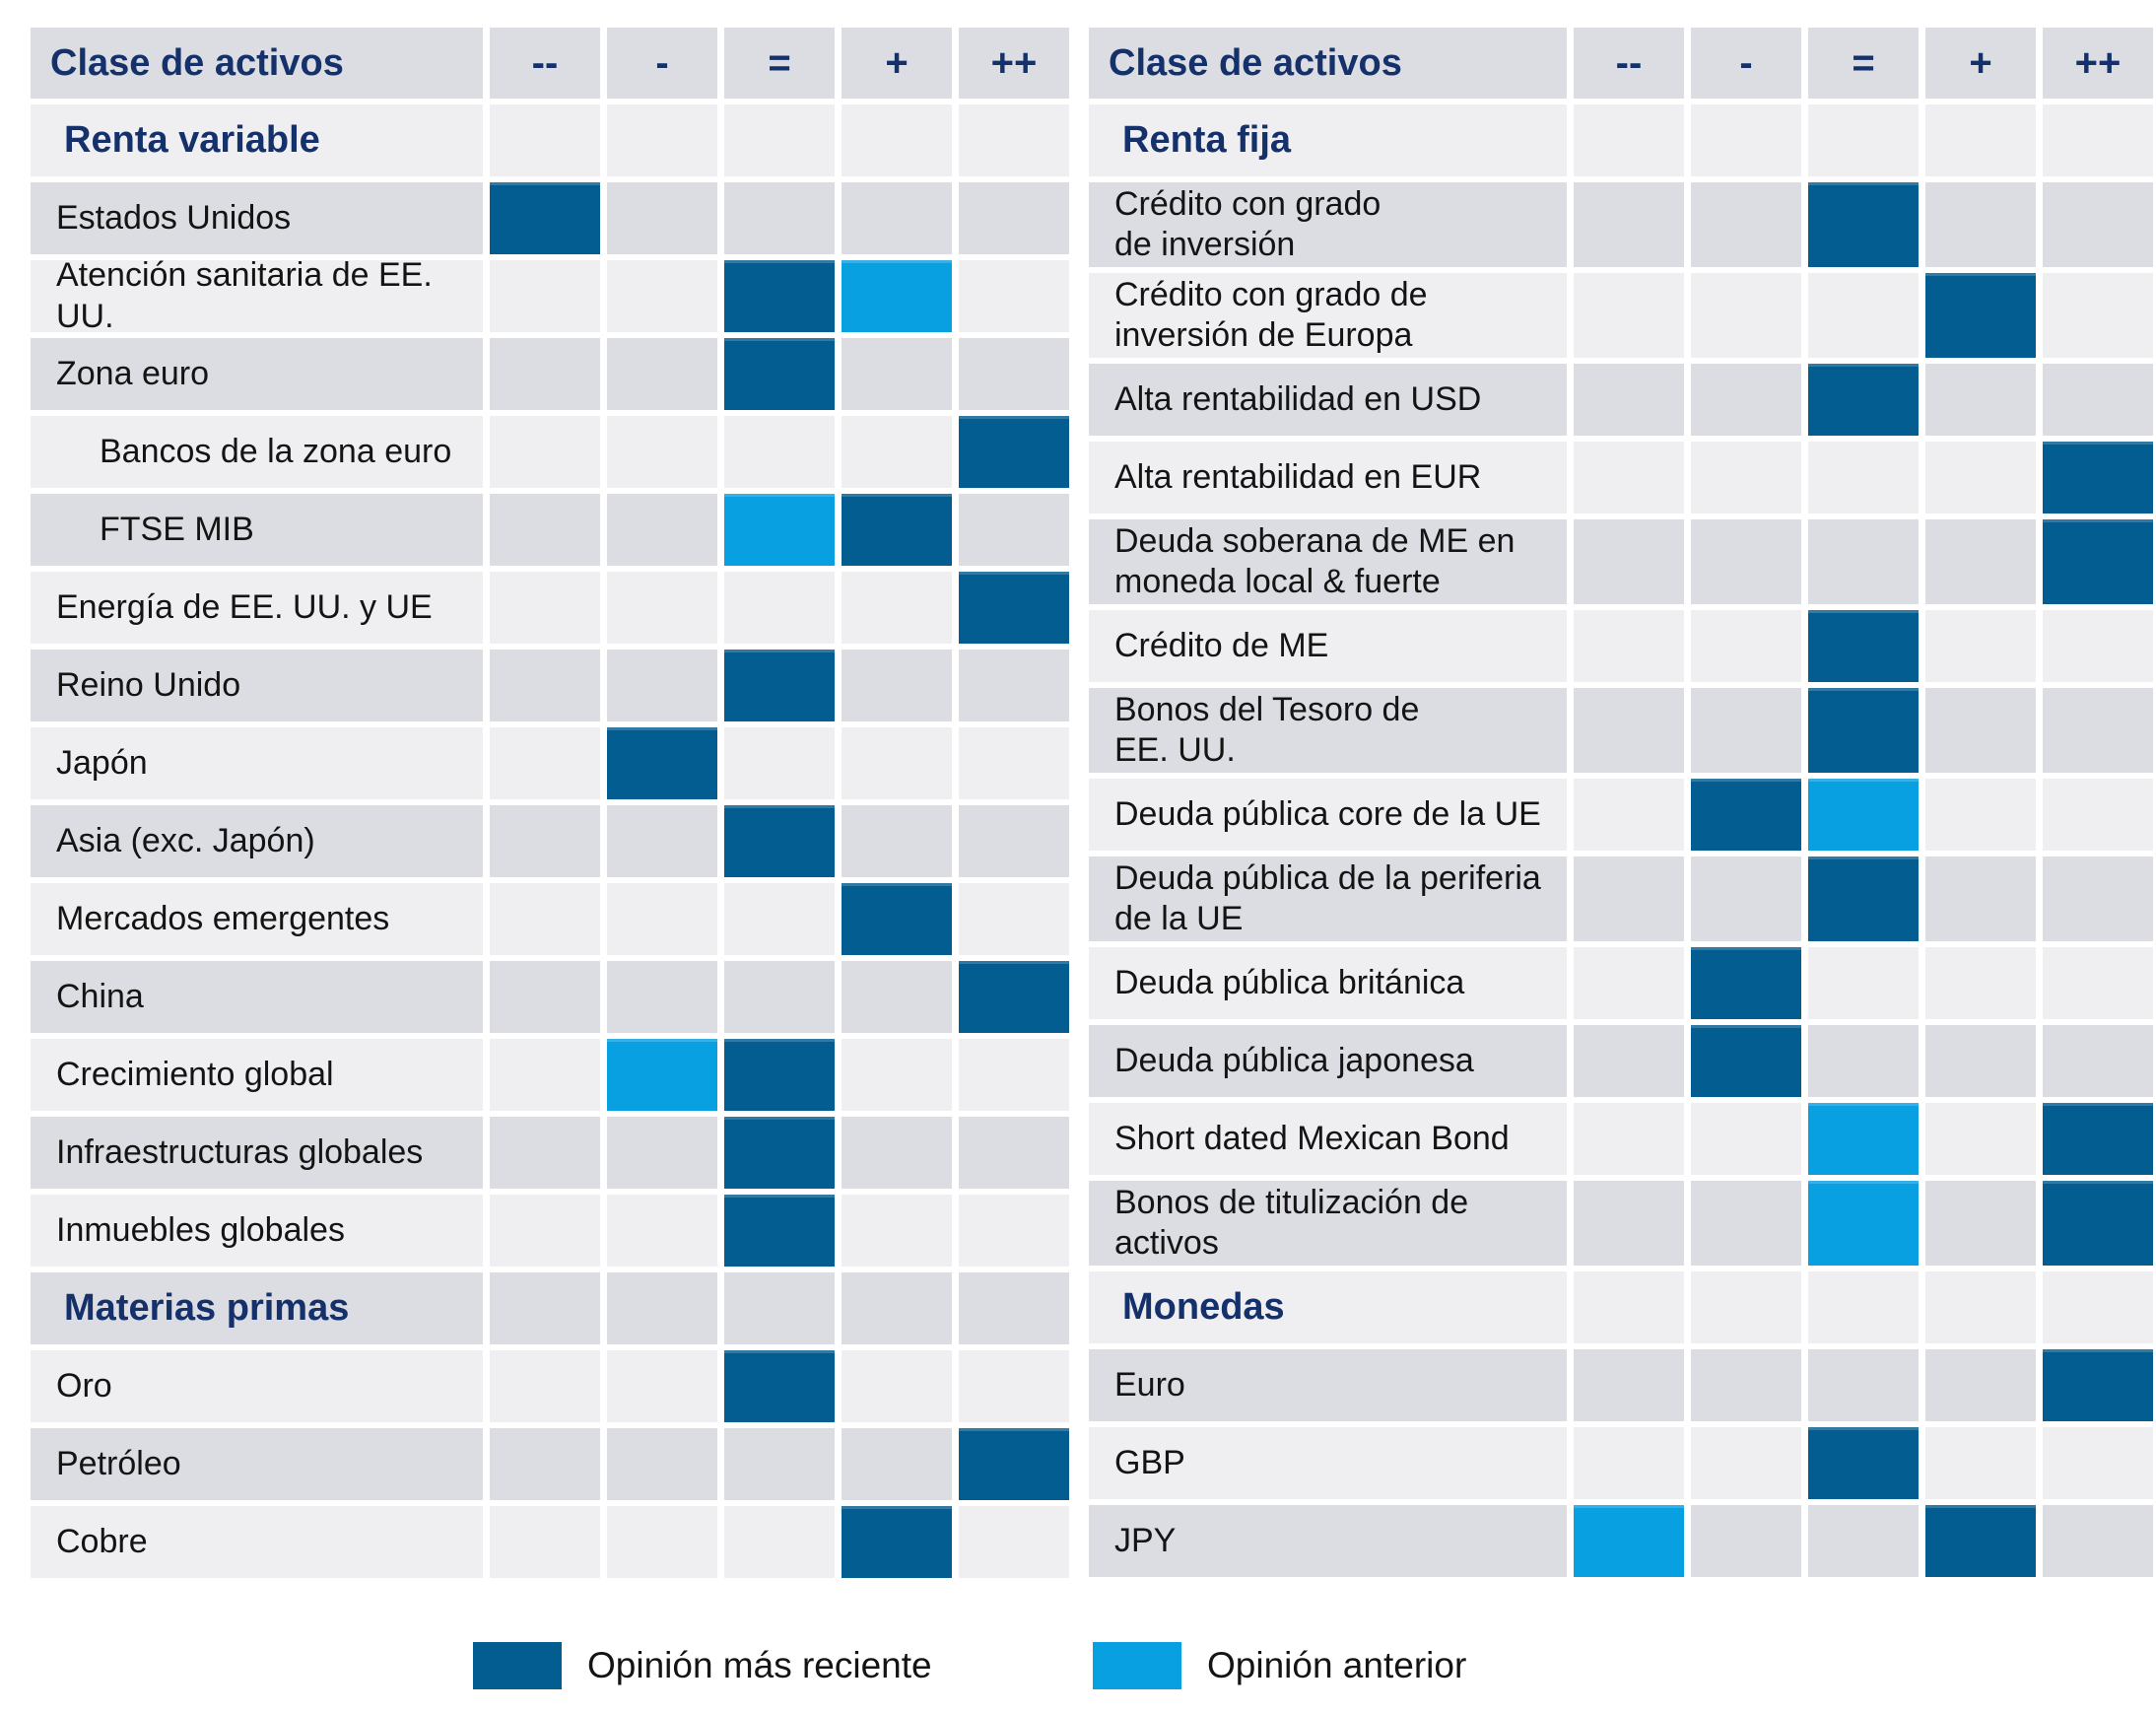 This screenshot has width=2156, height=1714. Describe the element at coordinates (257, 997) in the screenshot. I see `row-label: China` at that location.